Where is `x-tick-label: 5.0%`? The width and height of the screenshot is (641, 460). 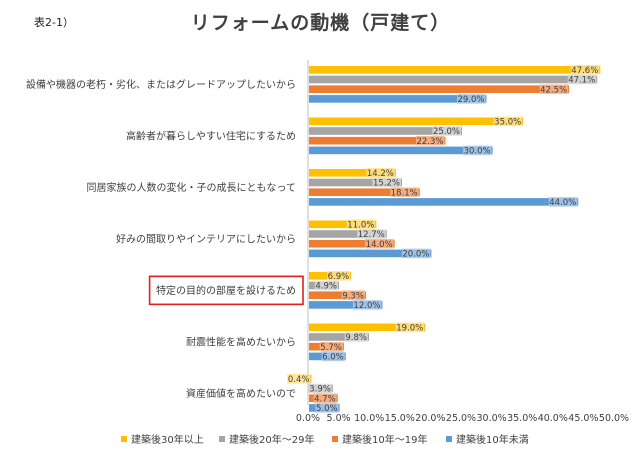
x-tick-label: 5.0% is located at coordinates (339, 418).